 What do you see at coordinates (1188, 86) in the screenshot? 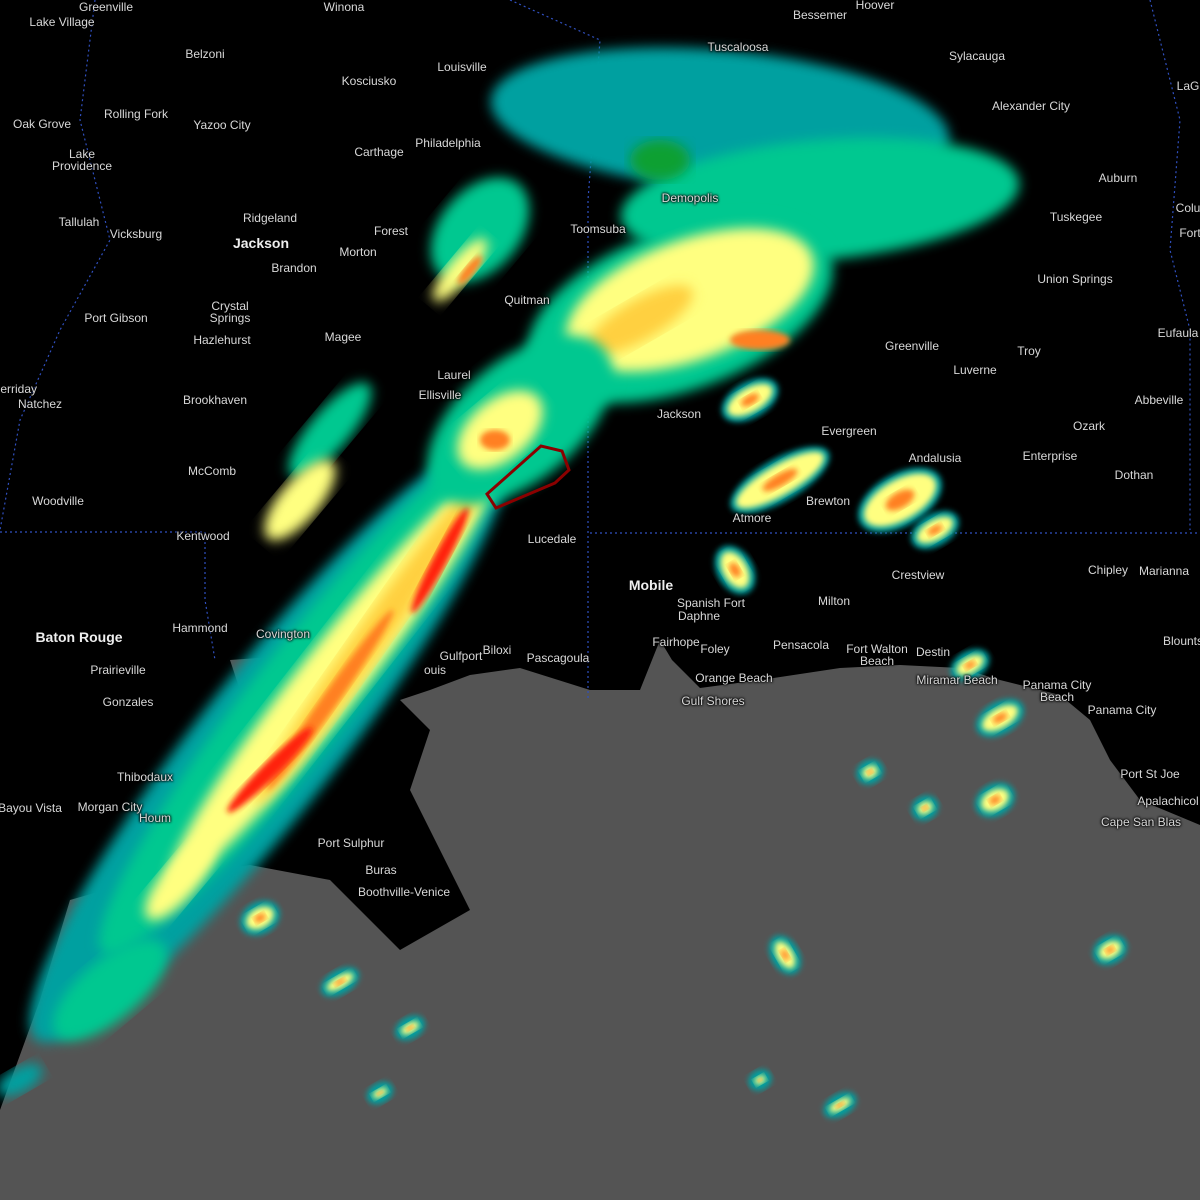
I see `city-label: LaG` at bounding box center [1188, 86].